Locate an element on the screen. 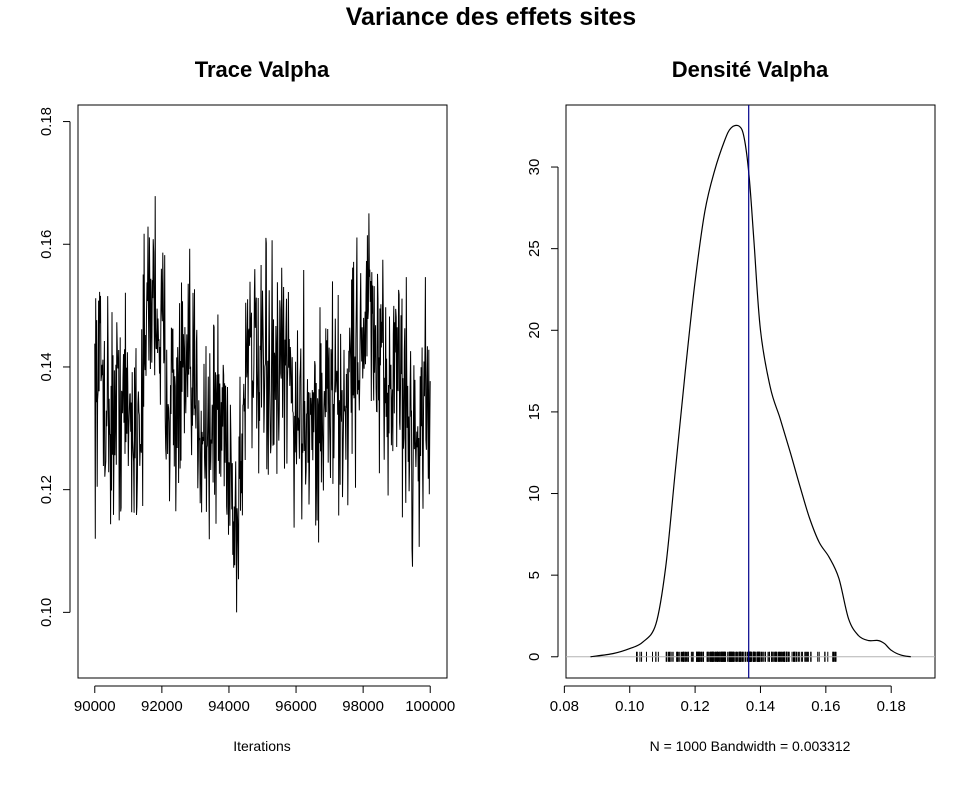  trace-x-tick-label: 100000 is located at coordinates (430, 706).